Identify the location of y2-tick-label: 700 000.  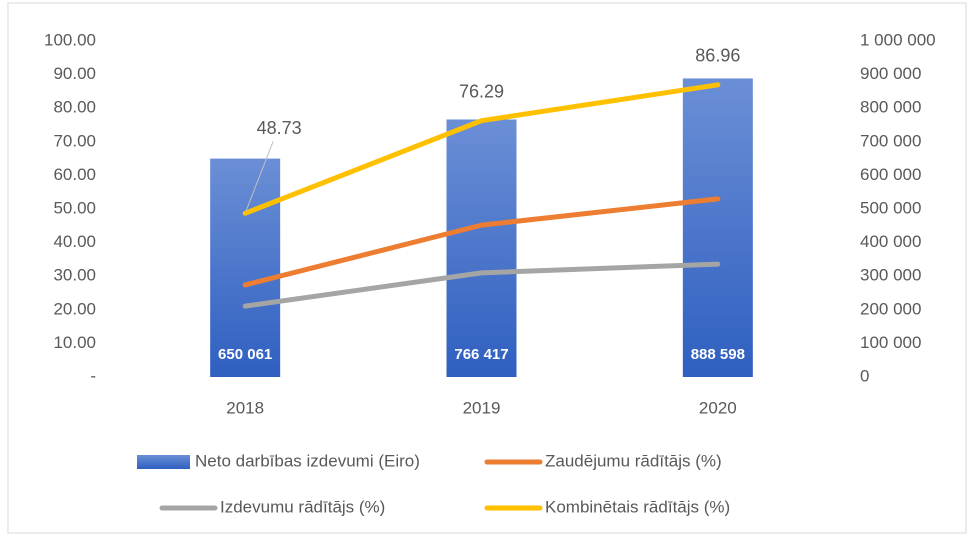
(890, 140).